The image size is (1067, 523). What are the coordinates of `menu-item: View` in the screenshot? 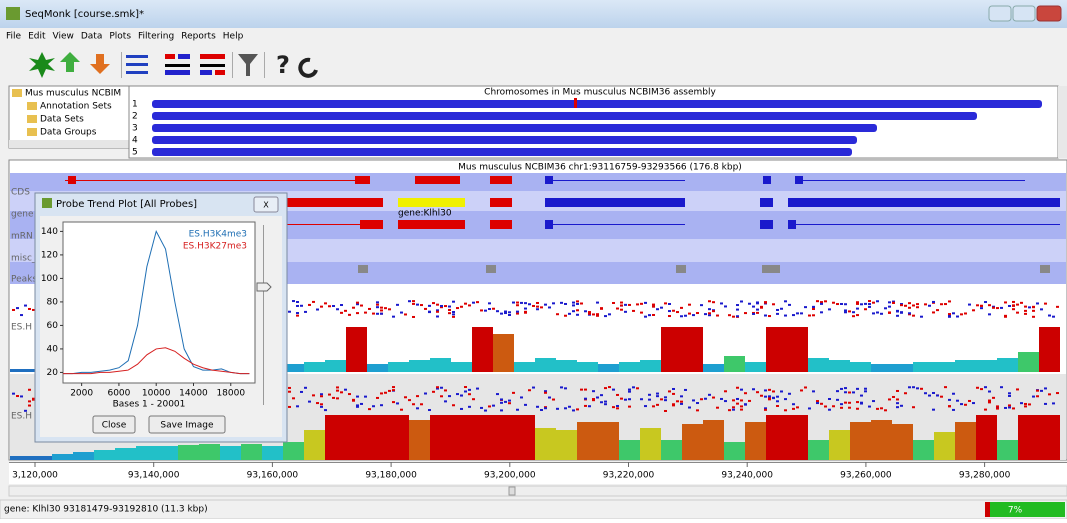 It's located at (63, 37).